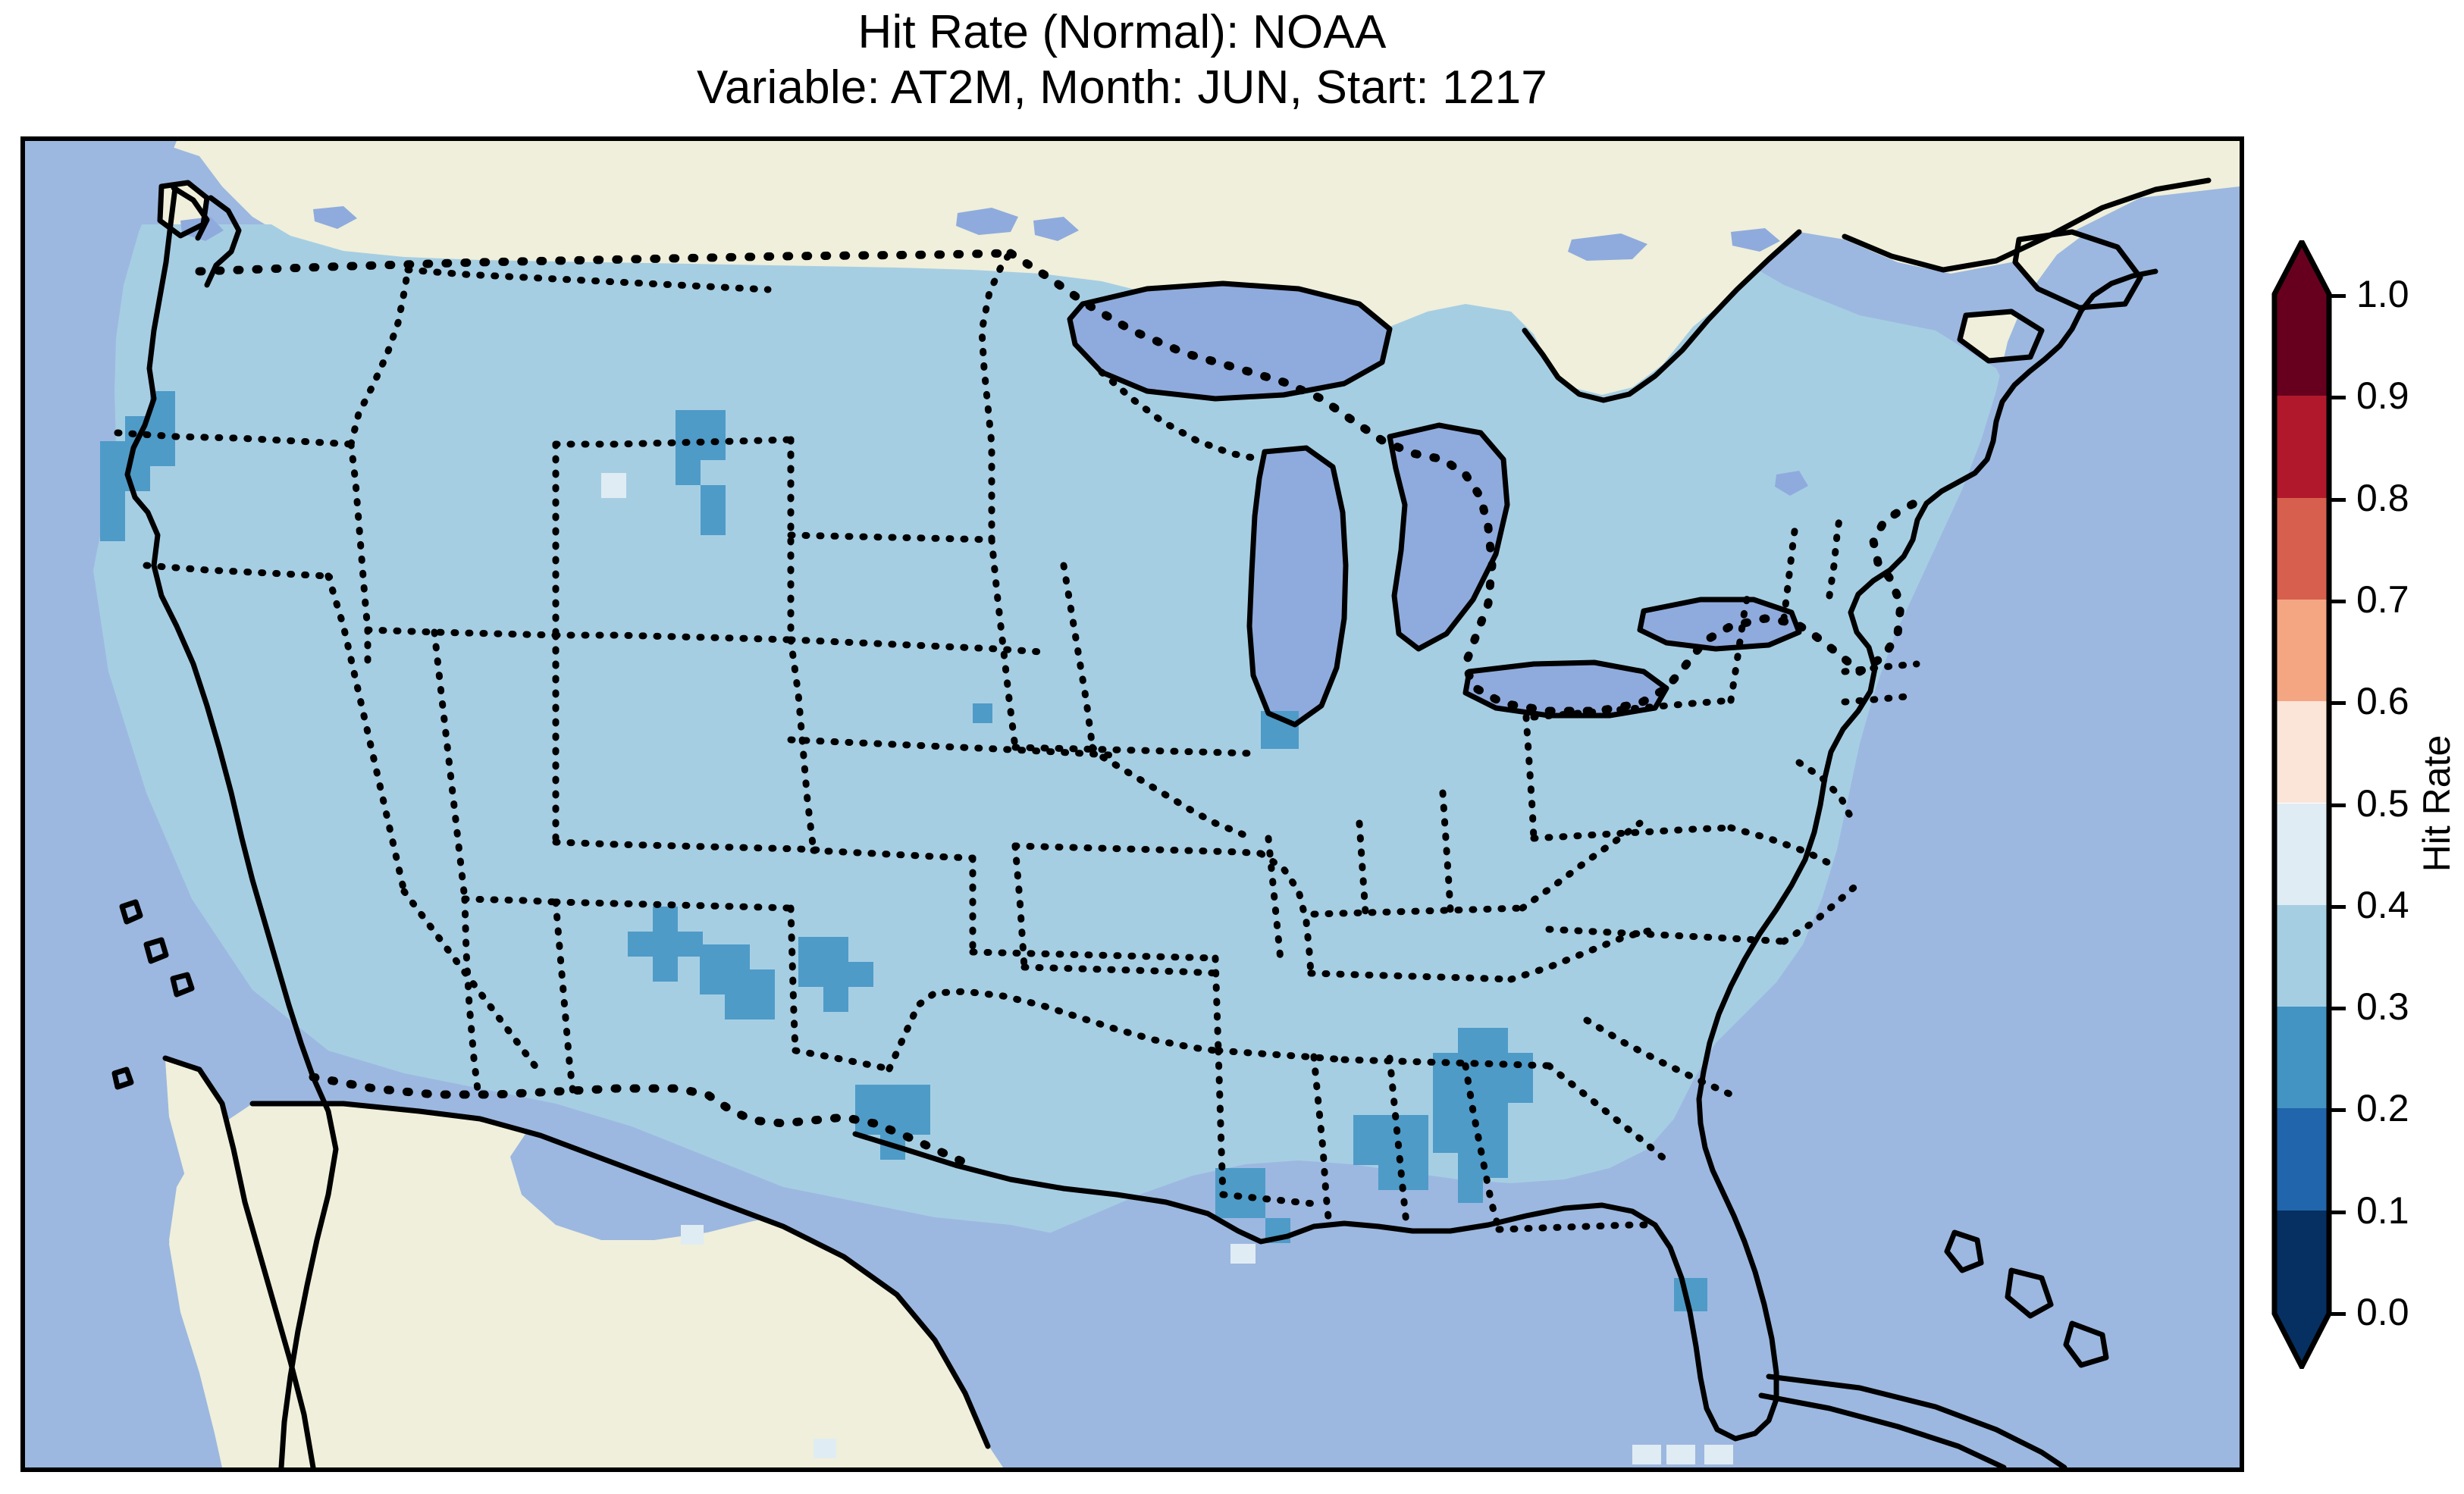  I want to click on chart-subtitle-line-2: Variable: AT2M, Month: JUN, Start: 1217, so click(1122, 87).